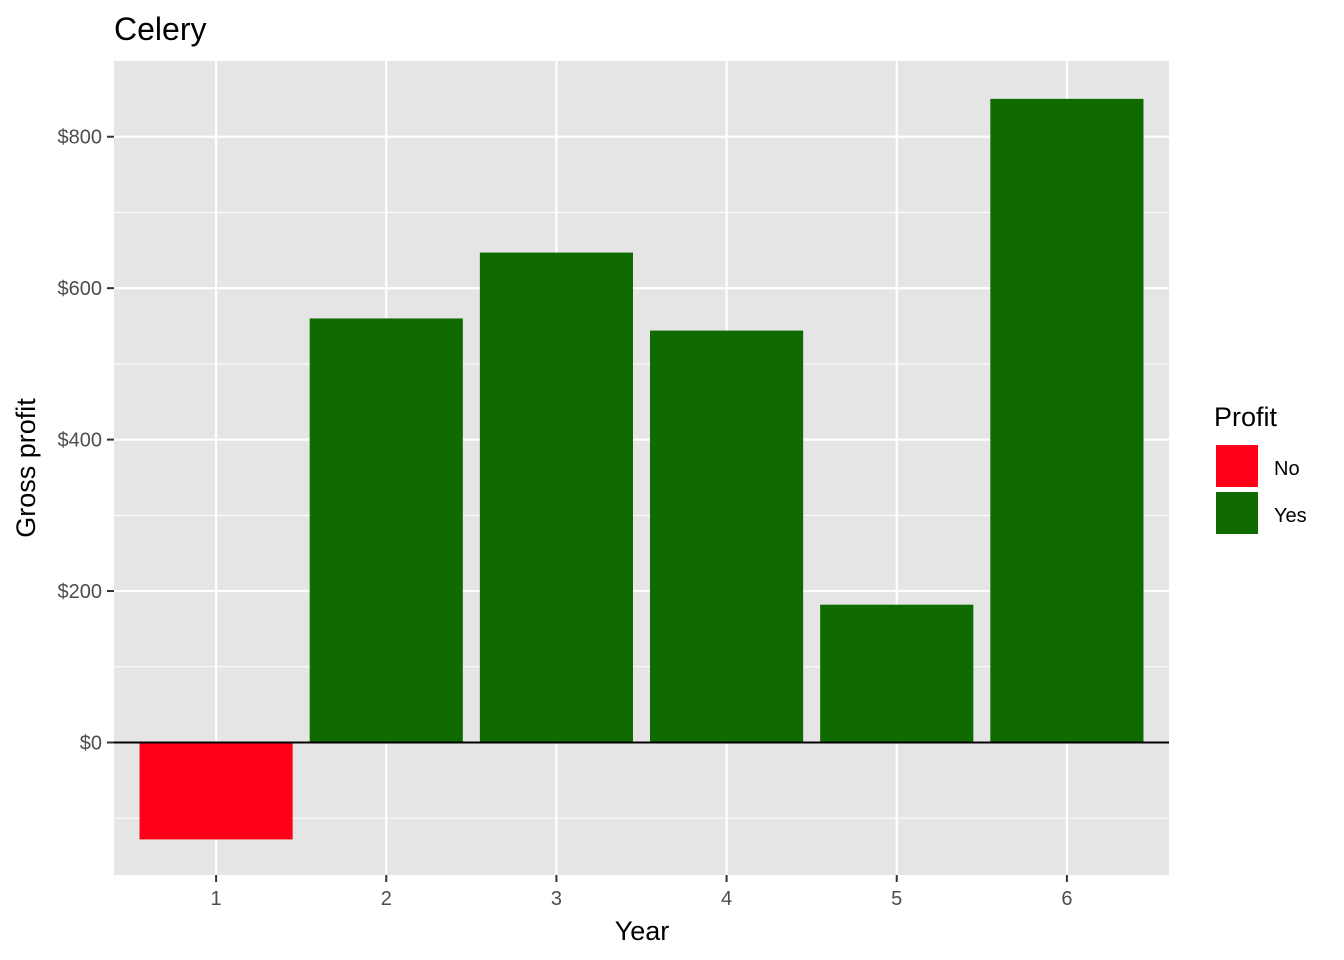  I want to click on x-tick-label: 4, so click(726, 899).